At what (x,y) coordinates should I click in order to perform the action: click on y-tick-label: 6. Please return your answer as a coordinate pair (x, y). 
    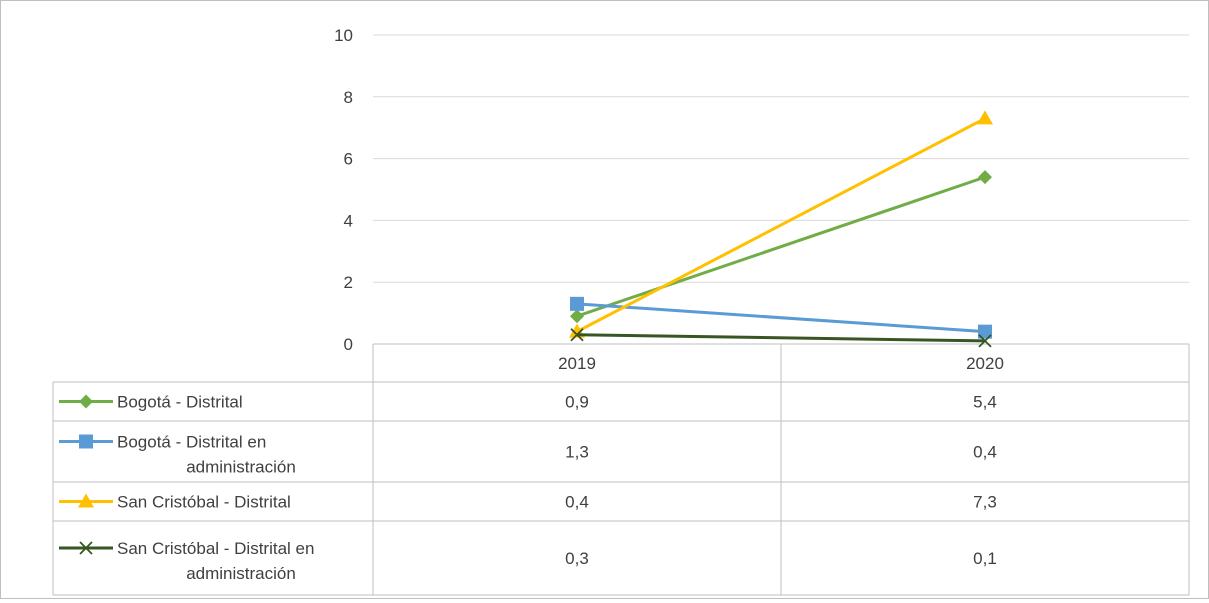
    Looking at the image, I should click on (348, 159).